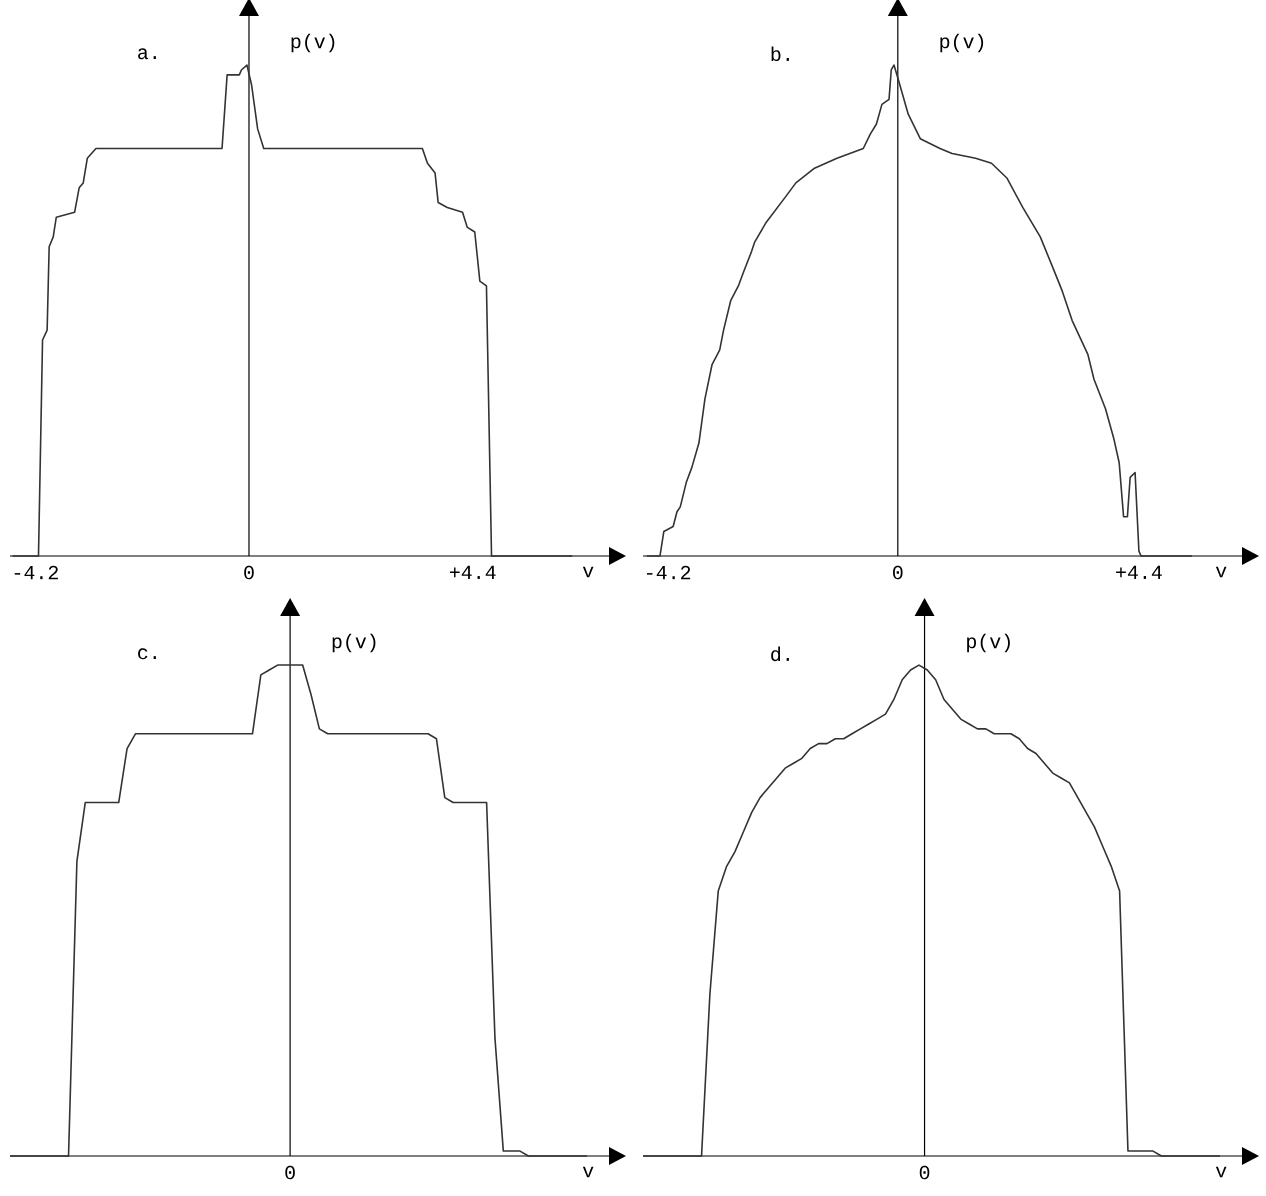 Image resolution: width=1266 pixels, height=1196 pixels. I want to click on chart-title: b., so click(780, 54).